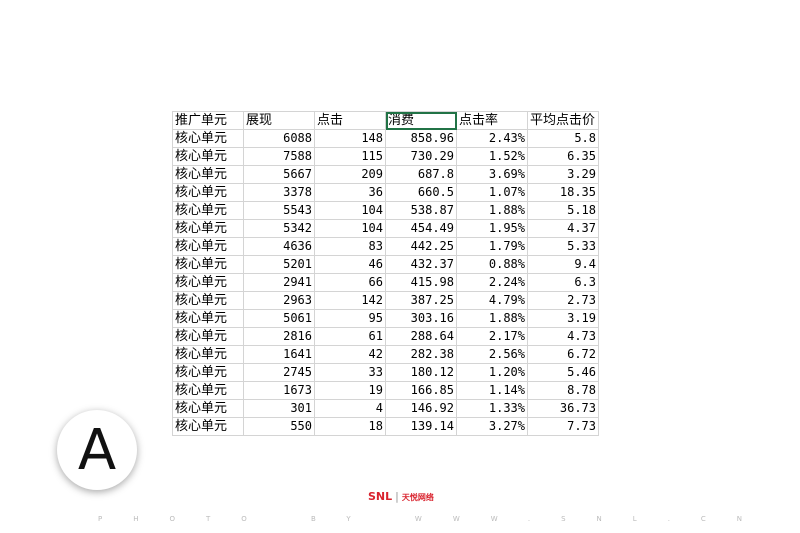  Describe the element at coordinates (279, 264) in the screenshot. I see `table-cell: 5201` at that location.